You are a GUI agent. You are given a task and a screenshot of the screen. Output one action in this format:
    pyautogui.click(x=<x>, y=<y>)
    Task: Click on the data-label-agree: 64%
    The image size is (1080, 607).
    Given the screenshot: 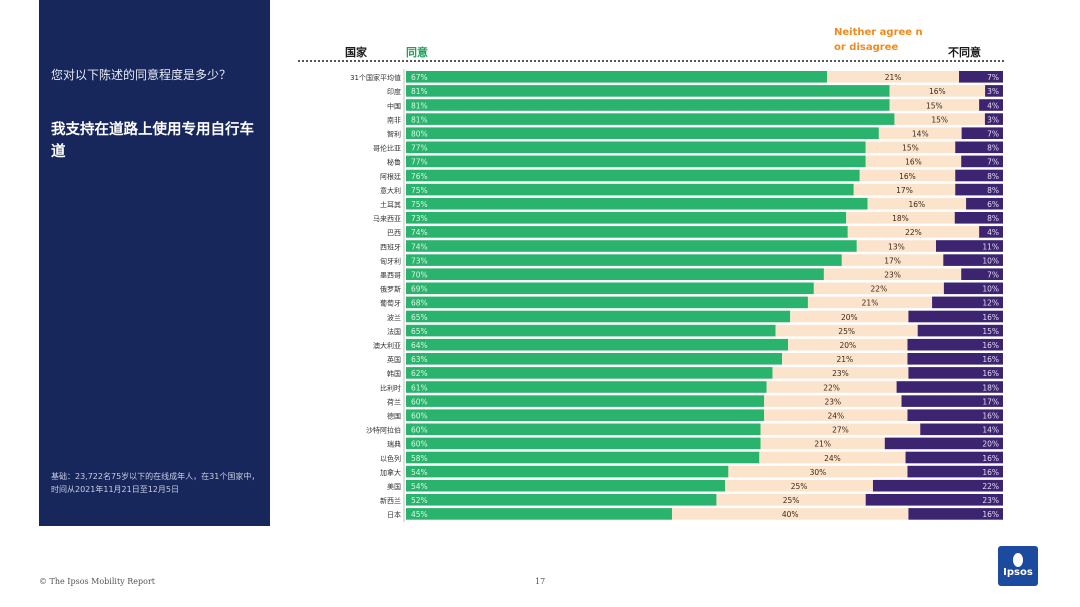 What is the action you would take?
    pyautogui.click(x=419, y=345)
    